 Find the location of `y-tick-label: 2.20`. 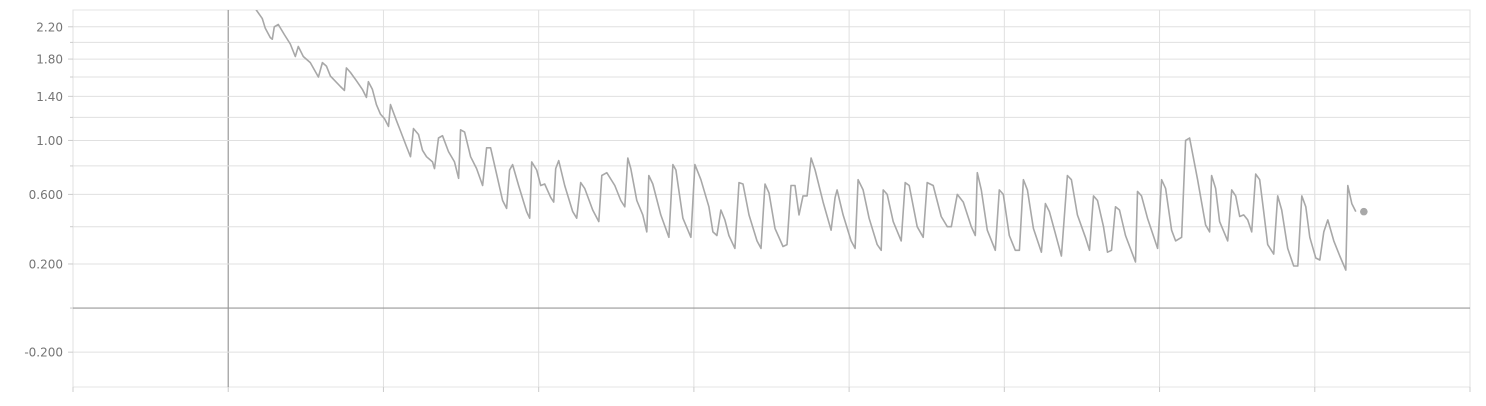

y-tick-label: 2.20 is located at coordinates (49, 27).